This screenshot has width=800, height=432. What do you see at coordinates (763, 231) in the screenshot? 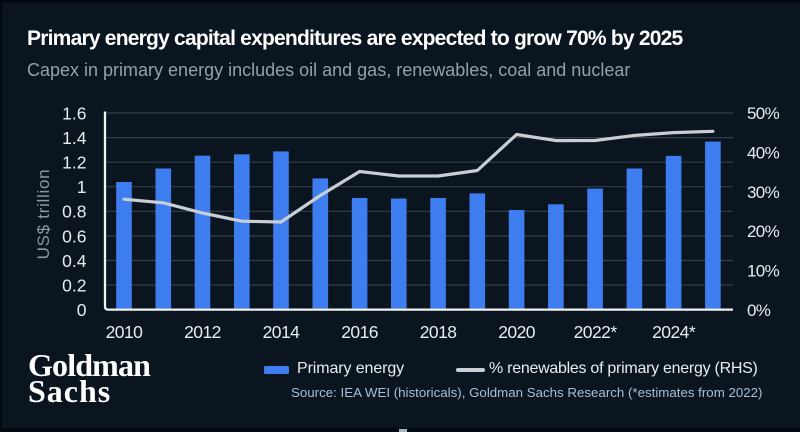
I see `svg-text: 20%` at bounding box center [763, 231].